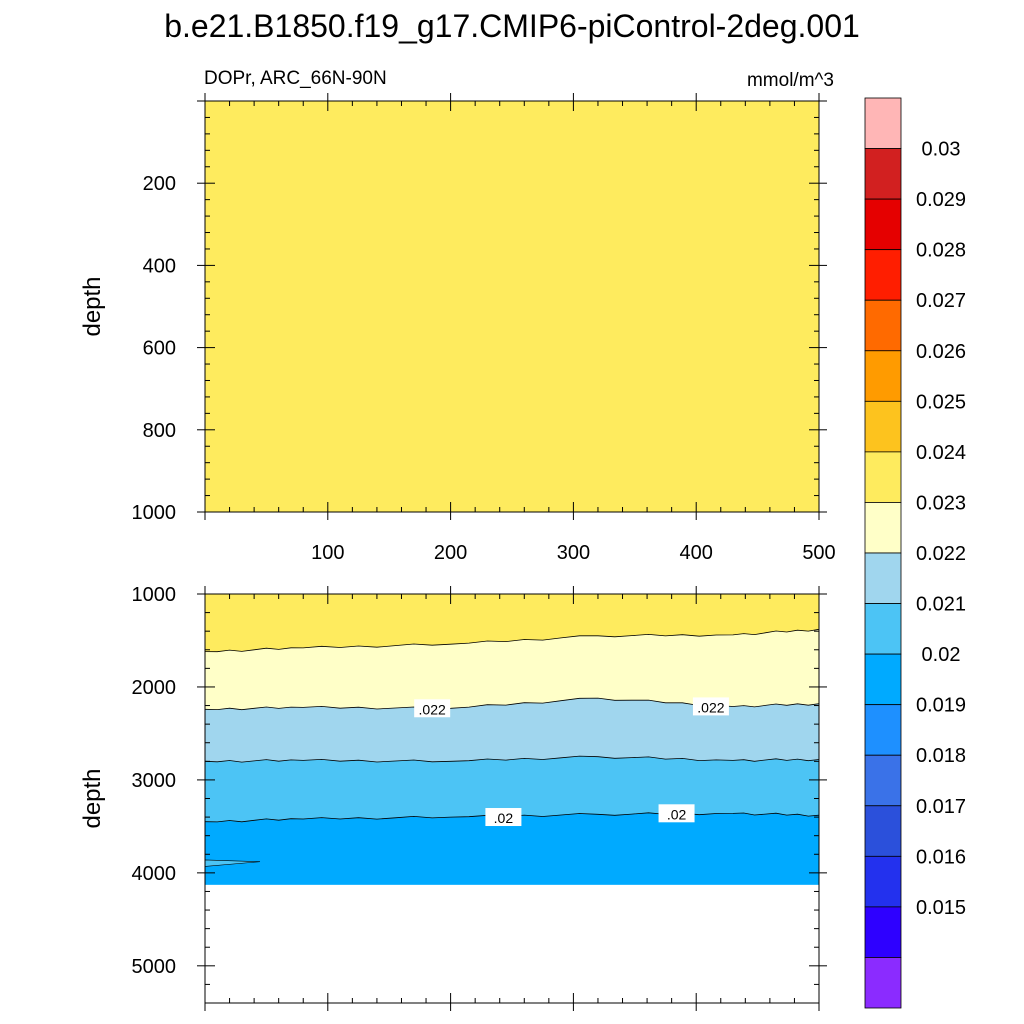 Image resolution: width=1024 pixels, height=1024 pixels. What do you see at coordinates (941, 150) in the screenshot?
I see `colorbar-label: 0.03` at bounding box center [941, 150].